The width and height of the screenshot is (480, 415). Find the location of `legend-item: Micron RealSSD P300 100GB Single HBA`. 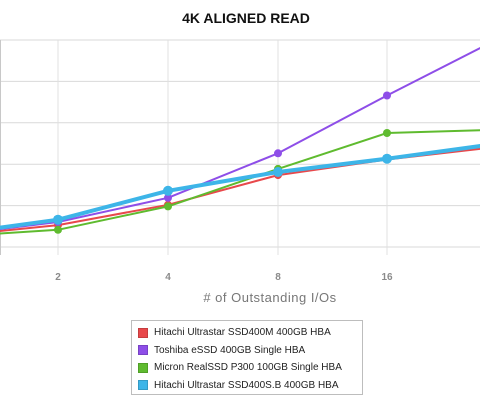

legend-item: Micron RealSSD P300 100GB Single HBA is located at coordinates (250, 368).